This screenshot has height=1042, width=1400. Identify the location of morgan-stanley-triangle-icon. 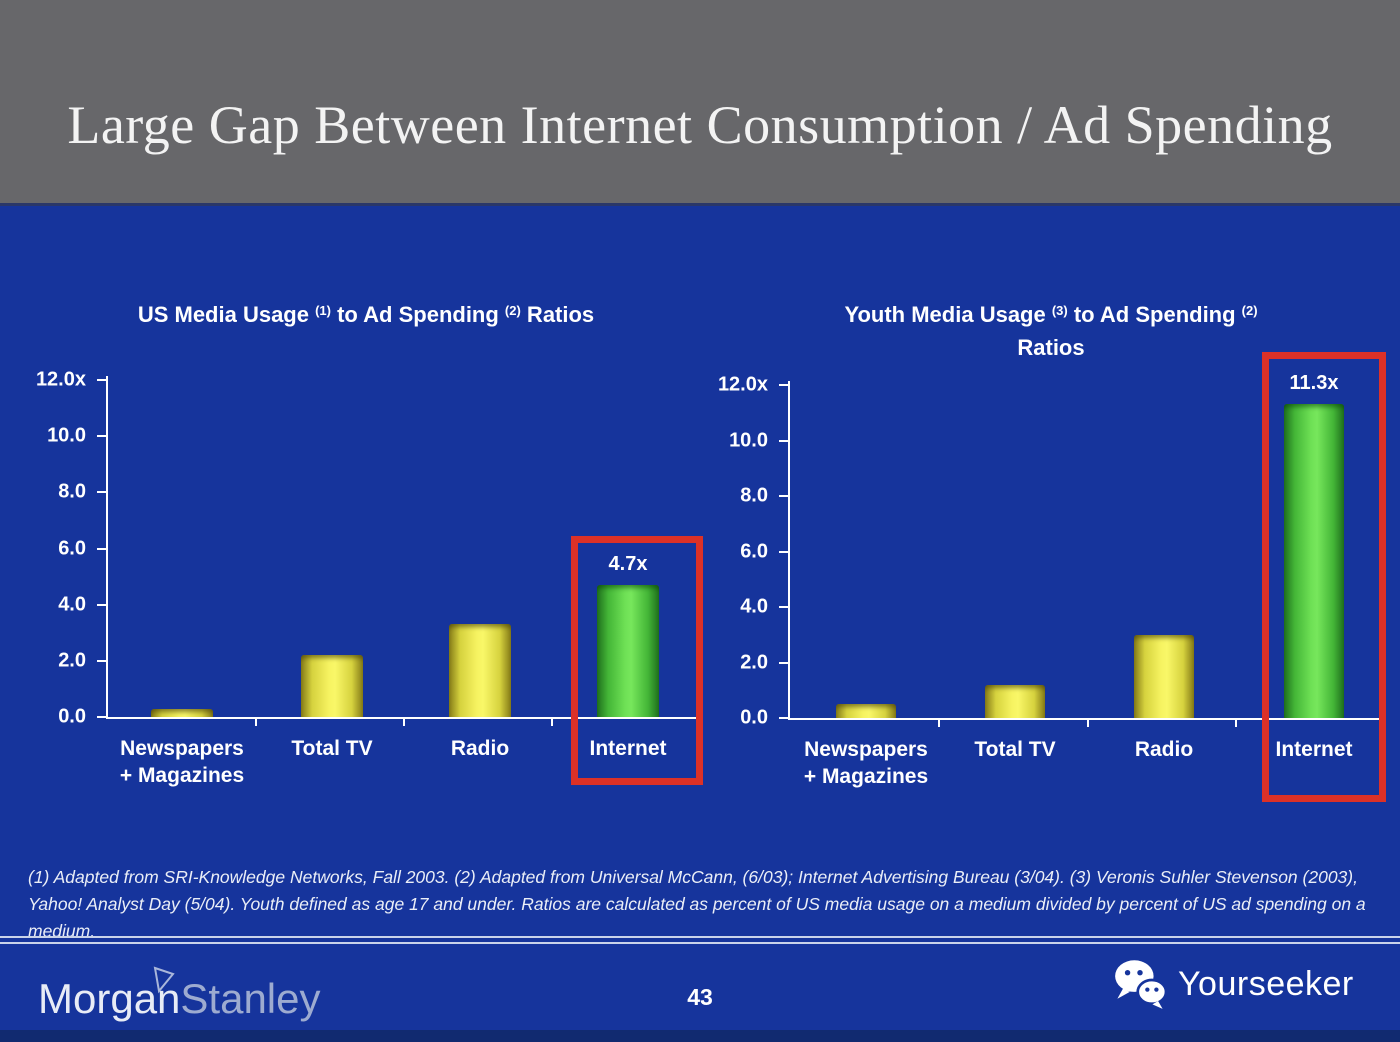
(164, 980).